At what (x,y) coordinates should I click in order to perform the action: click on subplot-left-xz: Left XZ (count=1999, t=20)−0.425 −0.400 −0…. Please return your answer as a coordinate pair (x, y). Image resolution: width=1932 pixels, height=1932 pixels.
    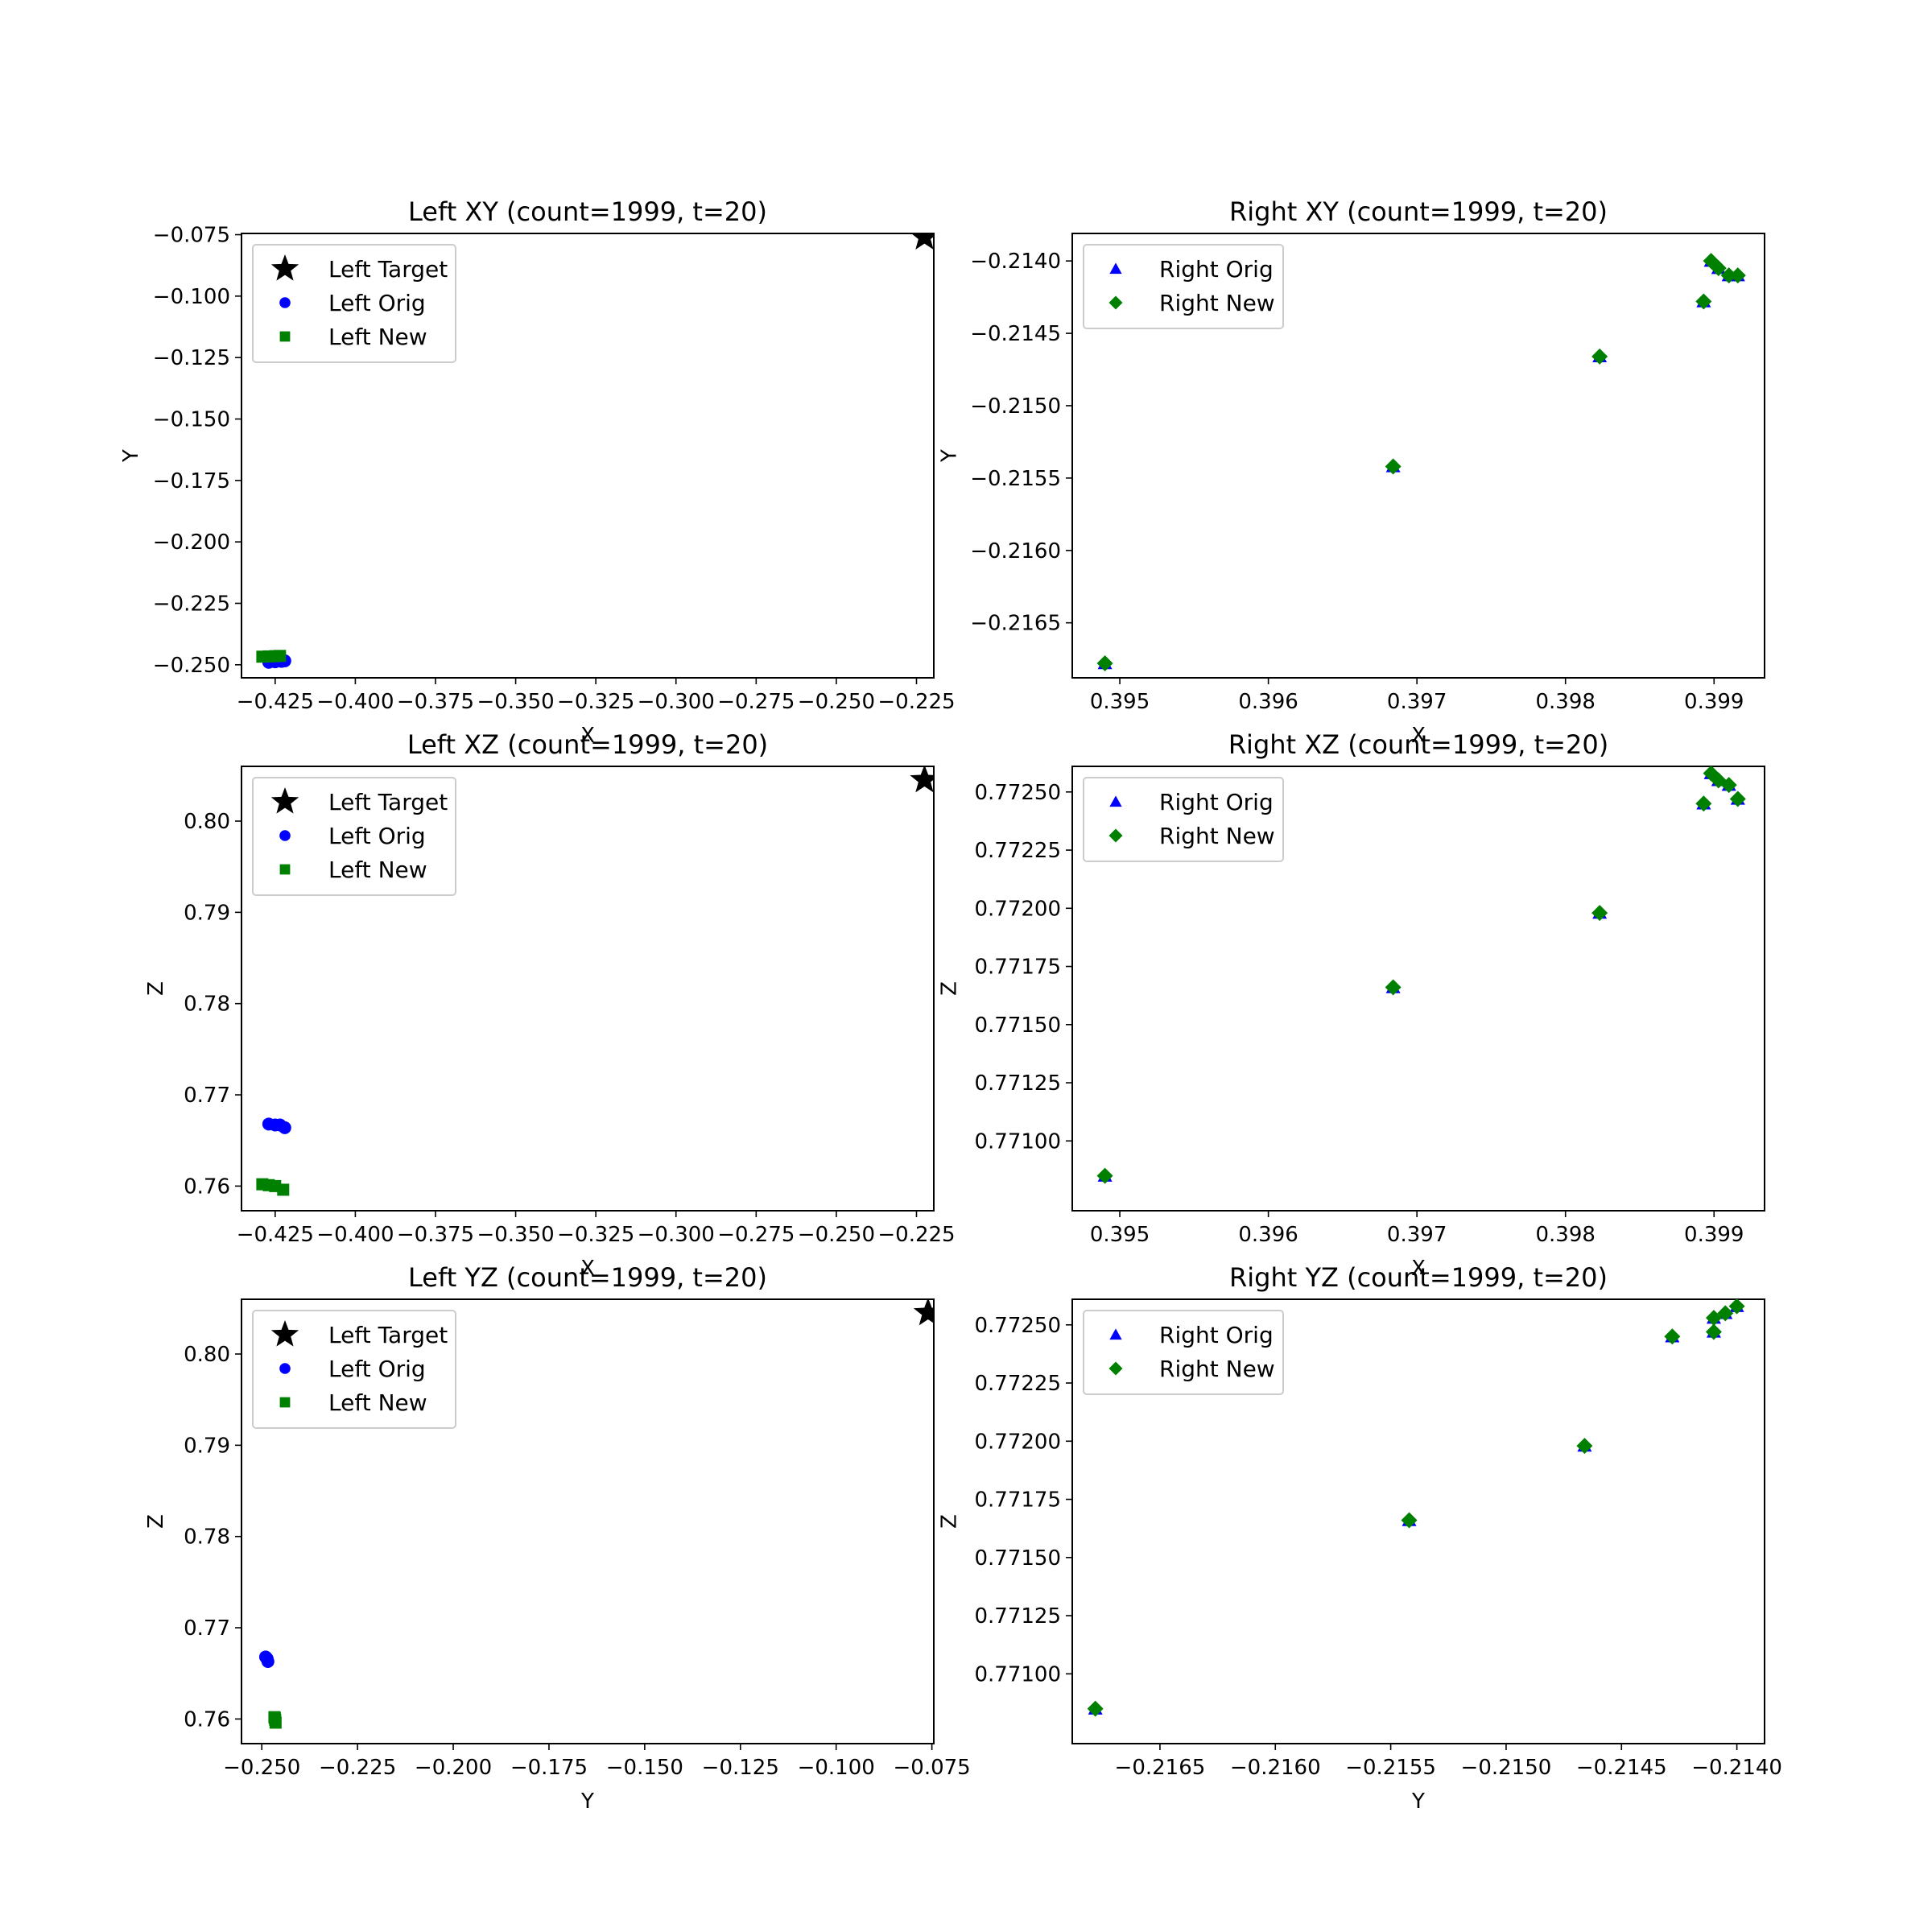
    Looking at the image, I should click on (550, 1005).